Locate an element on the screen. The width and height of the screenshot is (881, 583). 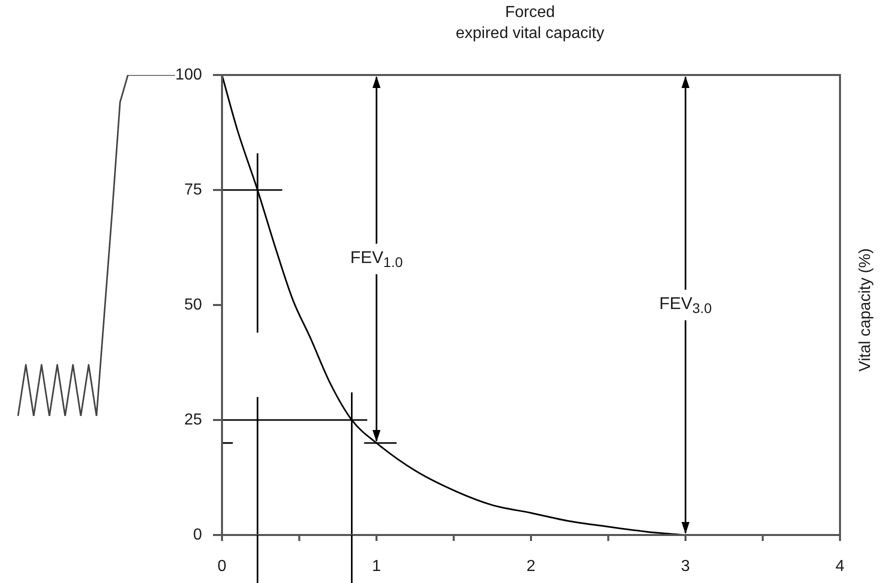
y-tick-label: 100 is located at coordinates (188, 75).